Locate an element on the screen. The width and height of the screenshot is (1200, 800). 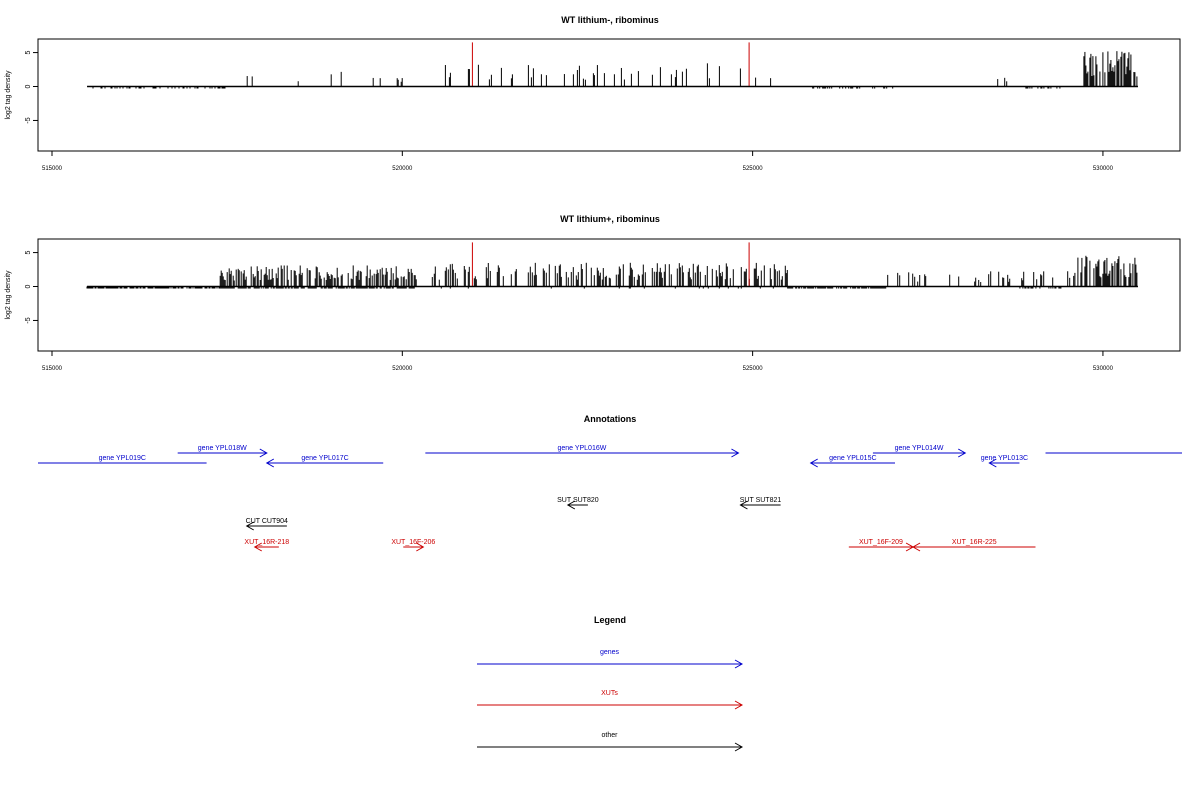
feature-label: gene YPL014W is located at coordinates (919, 448).